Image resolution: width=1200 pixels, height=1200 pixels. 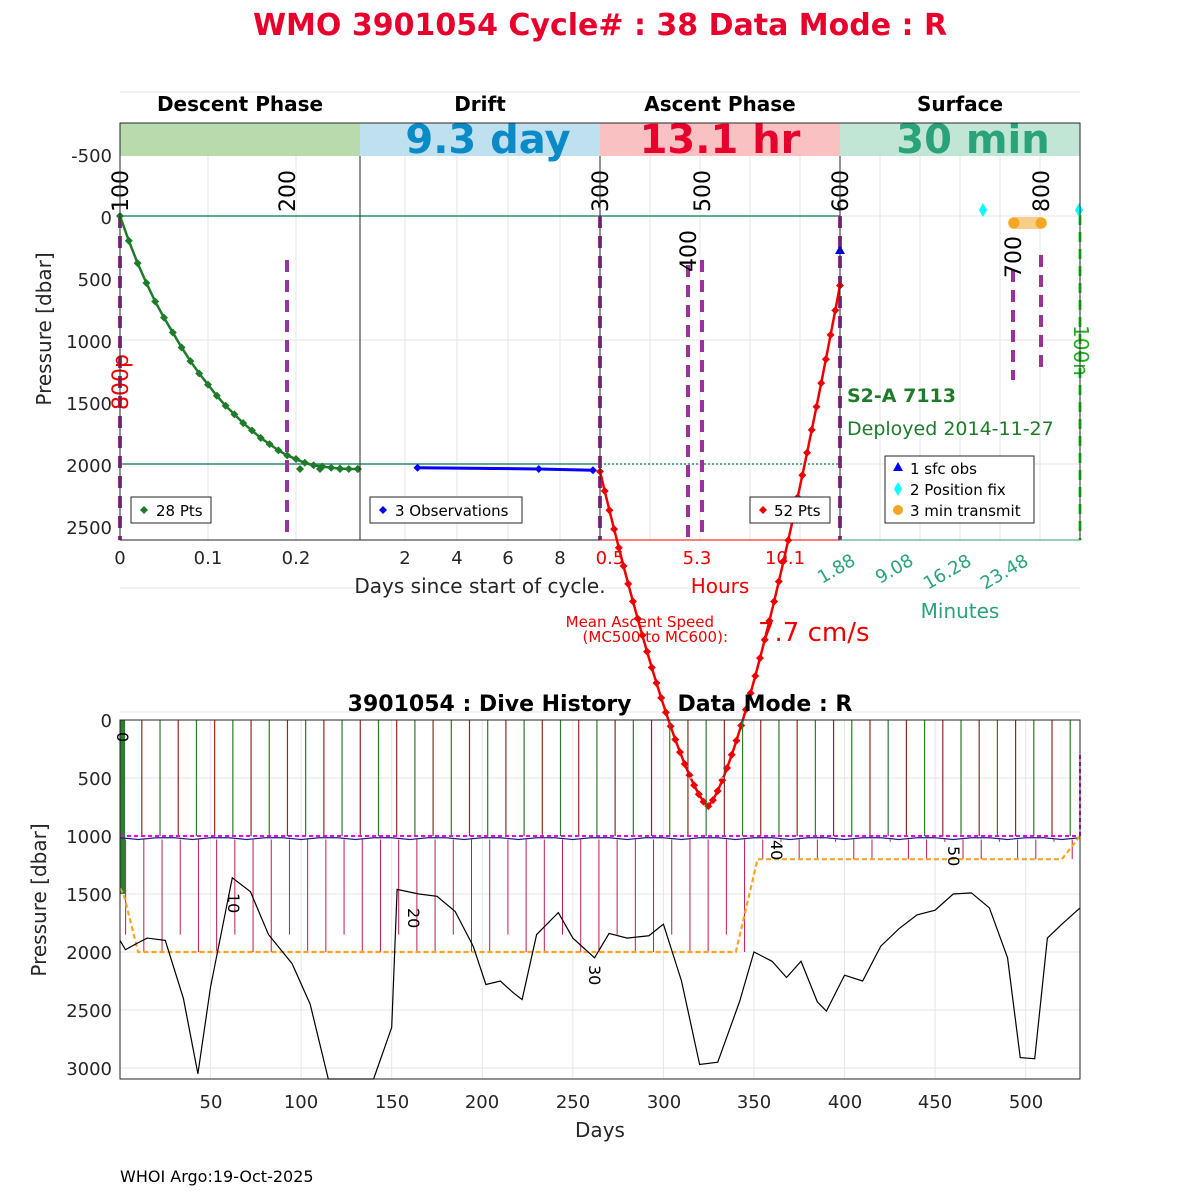 What do you see at coordinates (943, 469) in the screenshot?
I see `legend-text: 1 sfc obs` at bounding box center [943, 469].